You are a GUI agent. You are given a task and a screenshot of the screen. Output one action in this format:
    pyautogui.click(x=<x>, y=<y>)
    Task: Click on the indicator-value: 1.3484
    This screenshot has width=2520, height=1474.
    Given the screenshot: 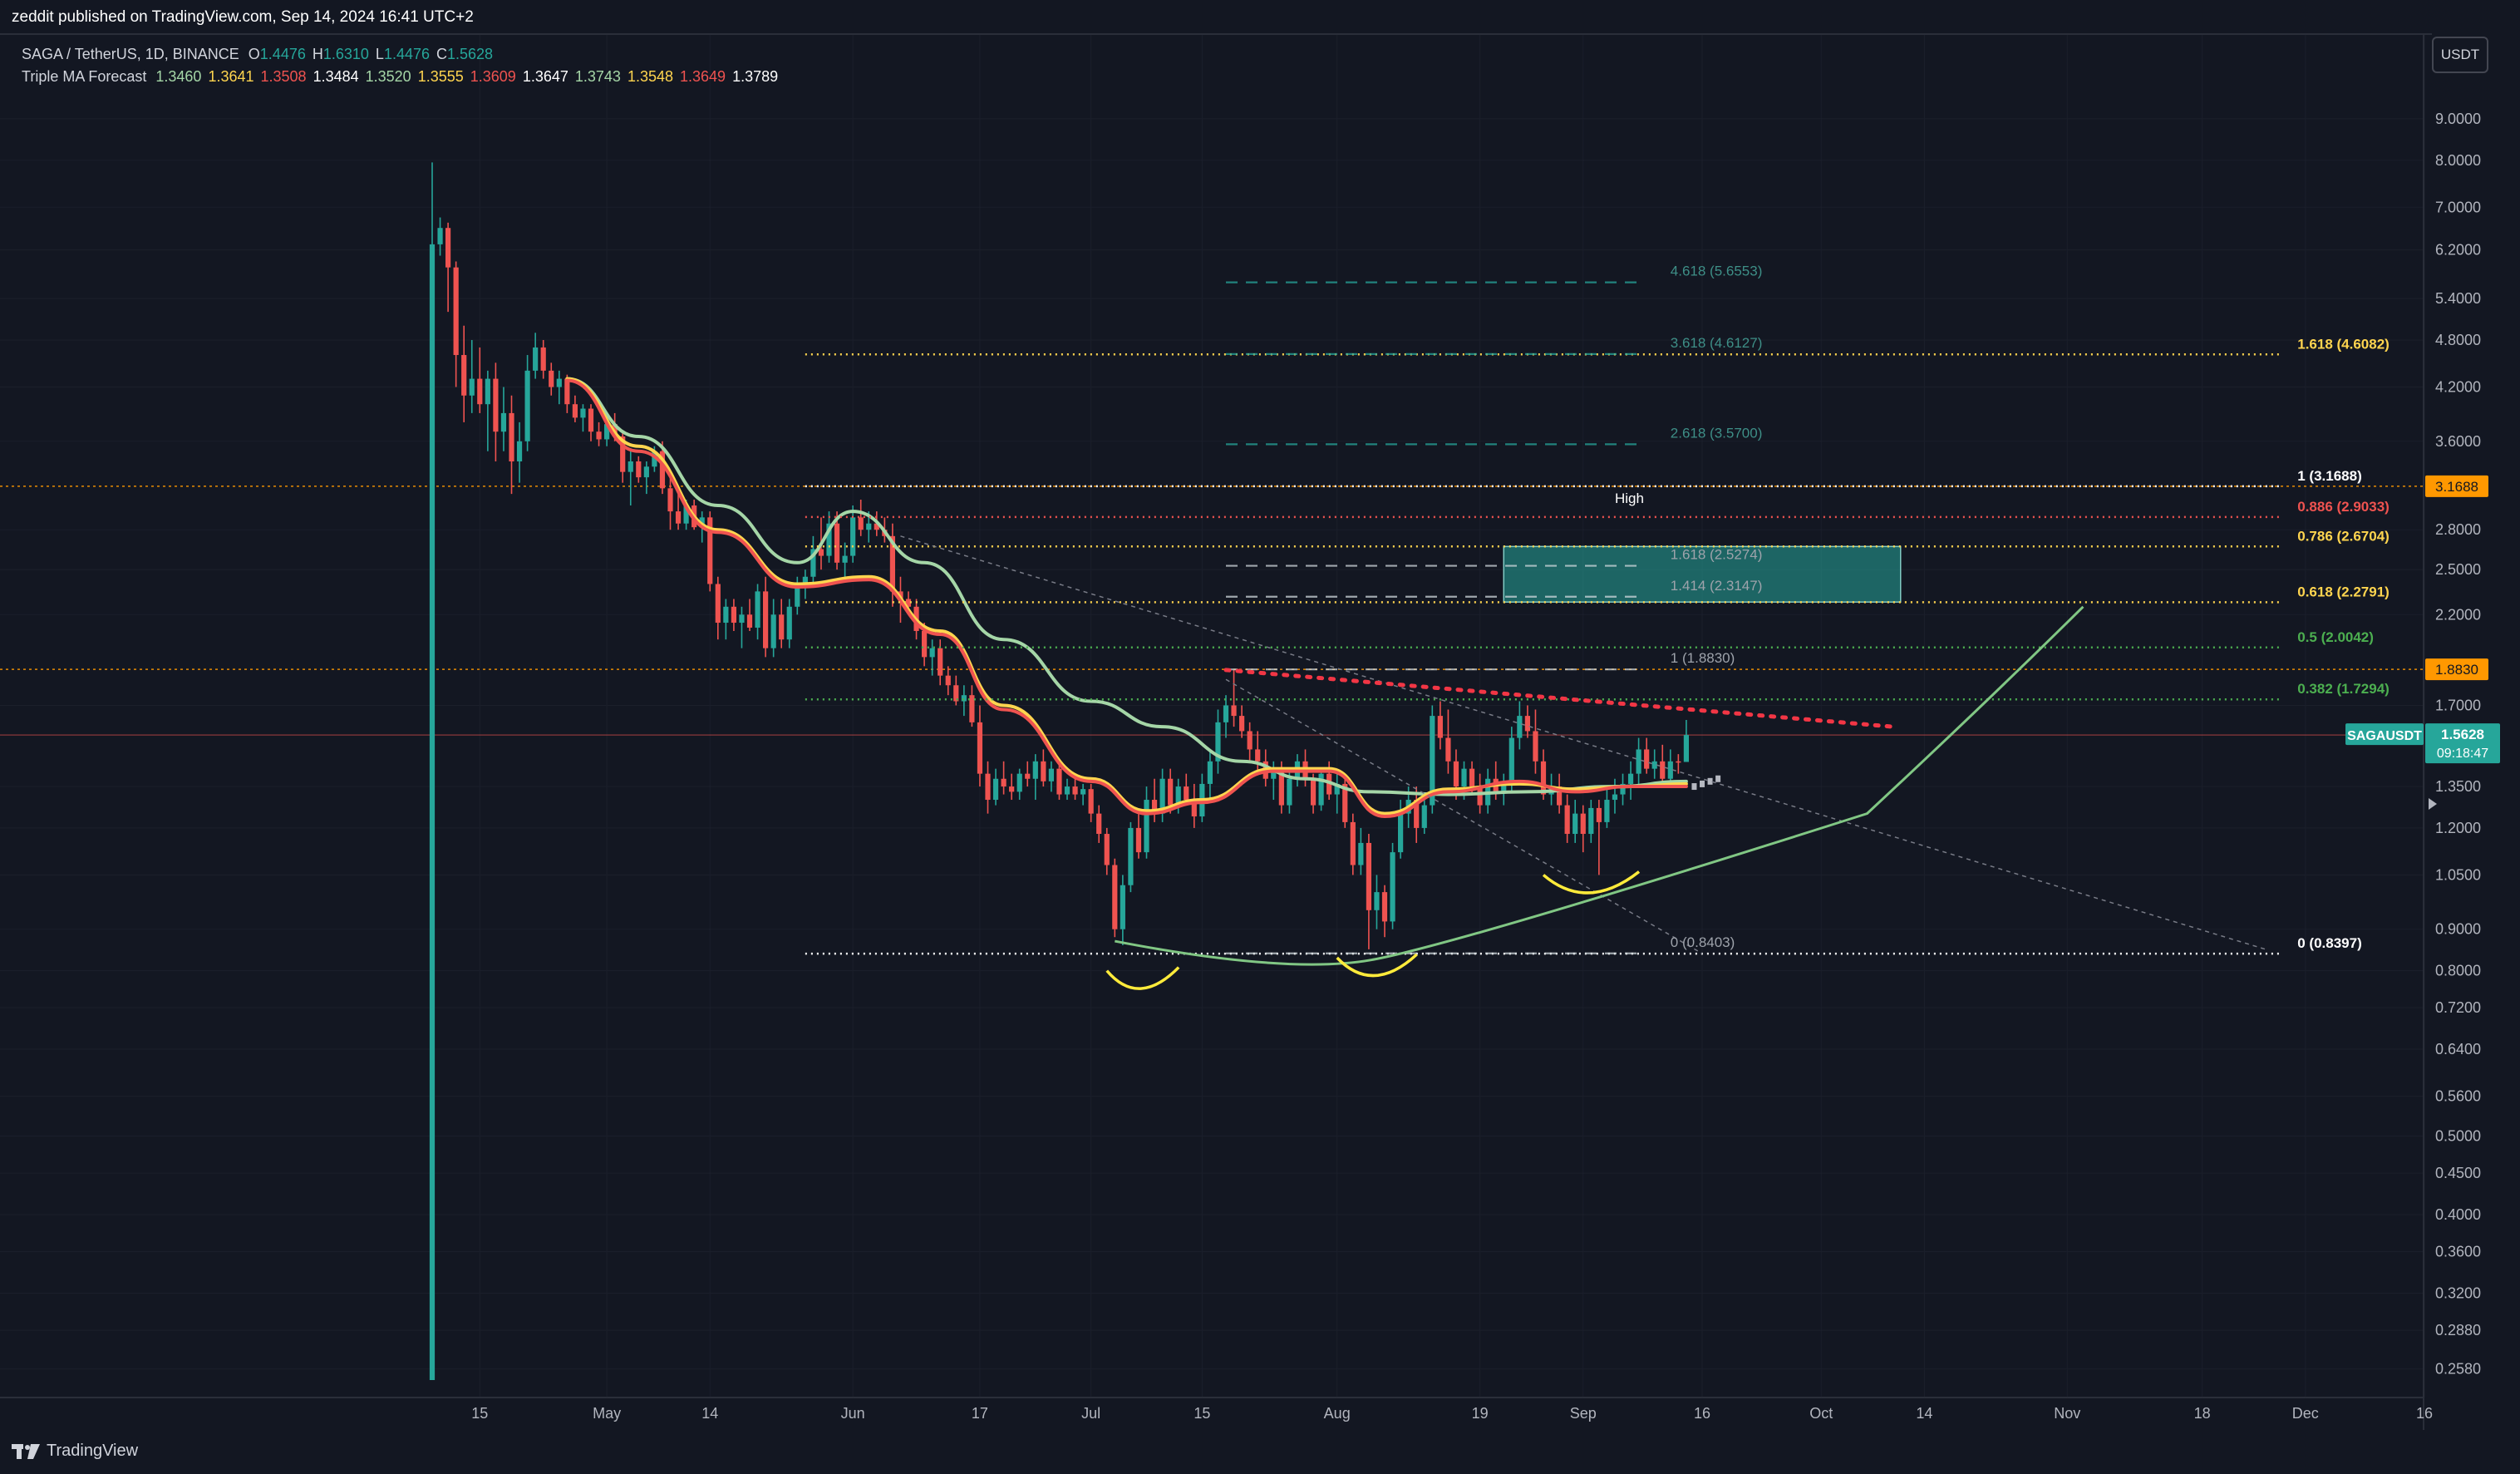 What is the action you would take?
    pyautogui.click(x=336, y=76)
    